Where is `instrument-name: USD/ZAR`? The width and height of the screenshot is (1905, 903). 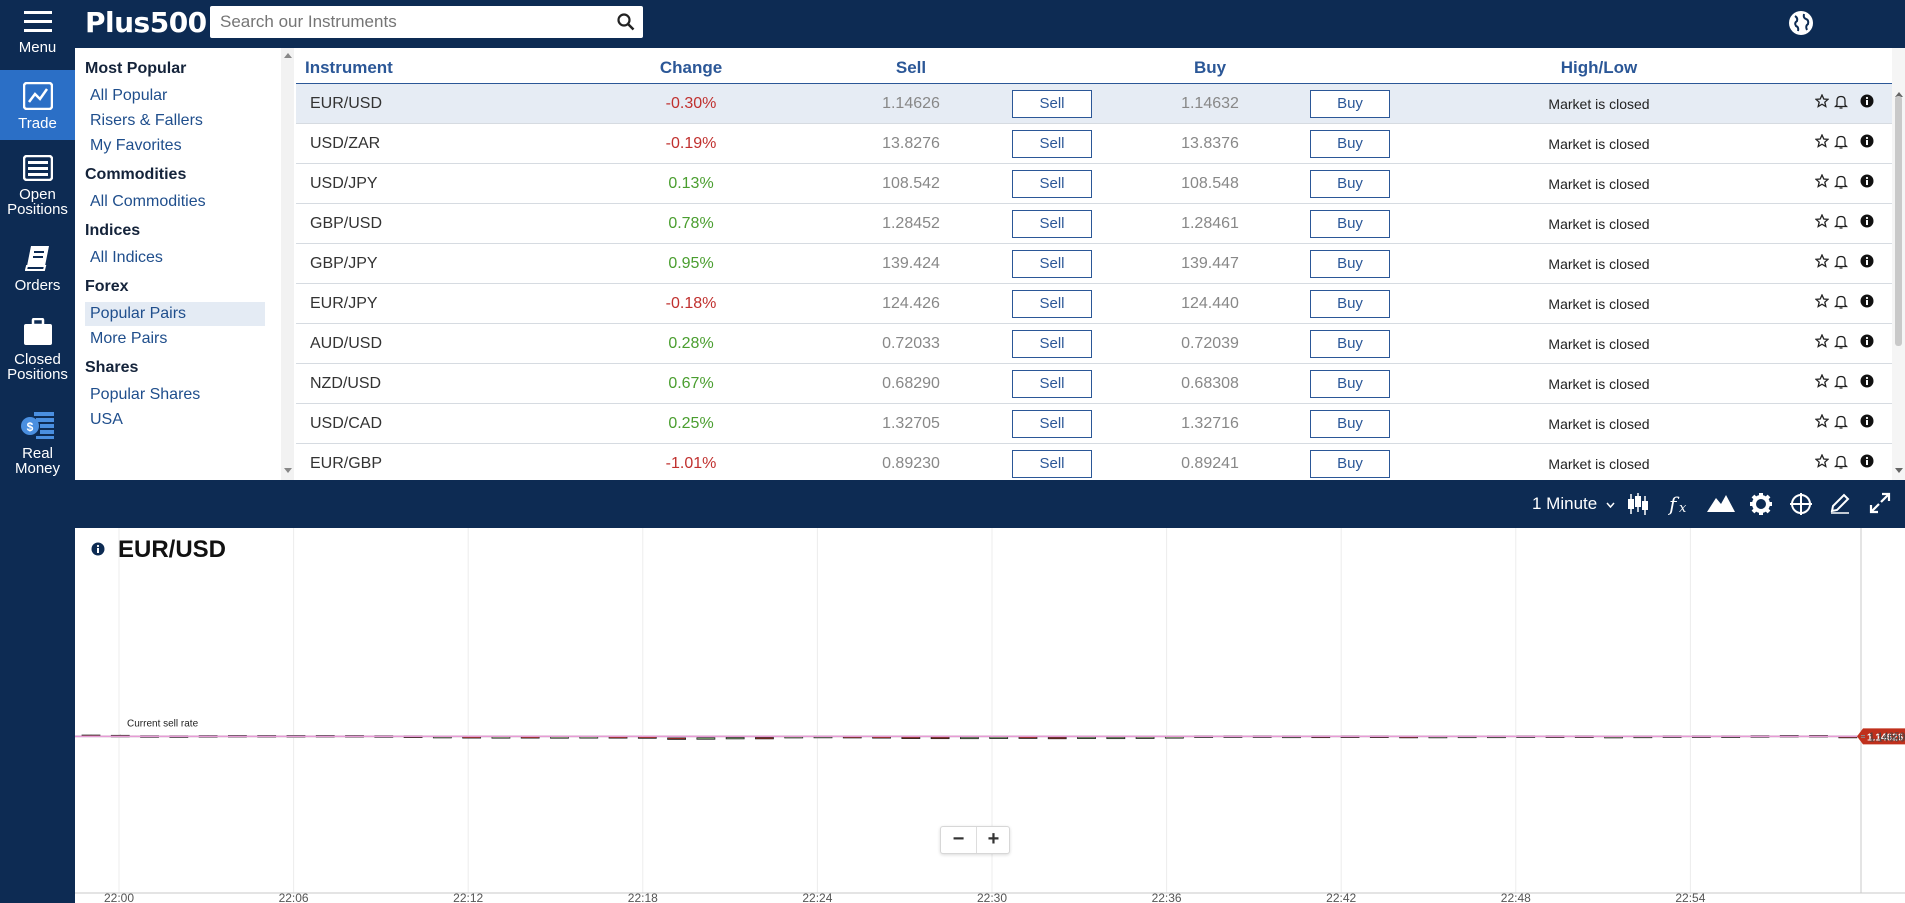
instrument-name: USD/ZAR is located at coordinates (345, 143).